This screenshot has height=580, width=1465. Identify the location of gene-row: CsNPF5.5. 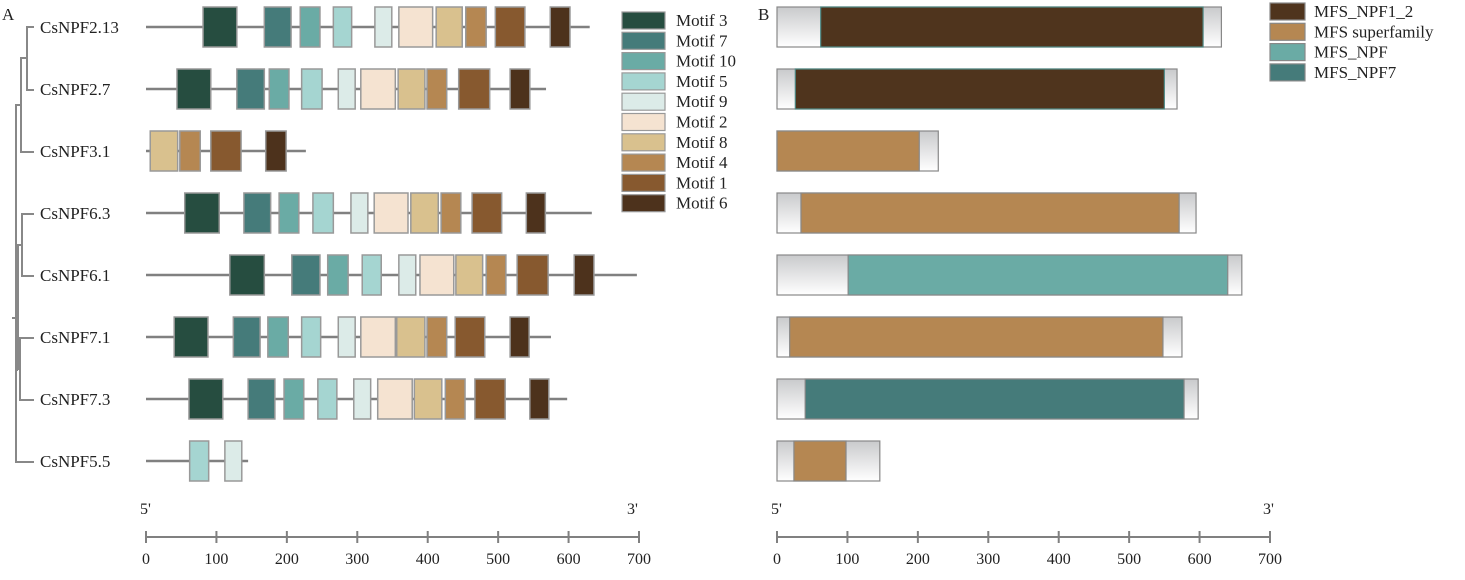
(144, 461).